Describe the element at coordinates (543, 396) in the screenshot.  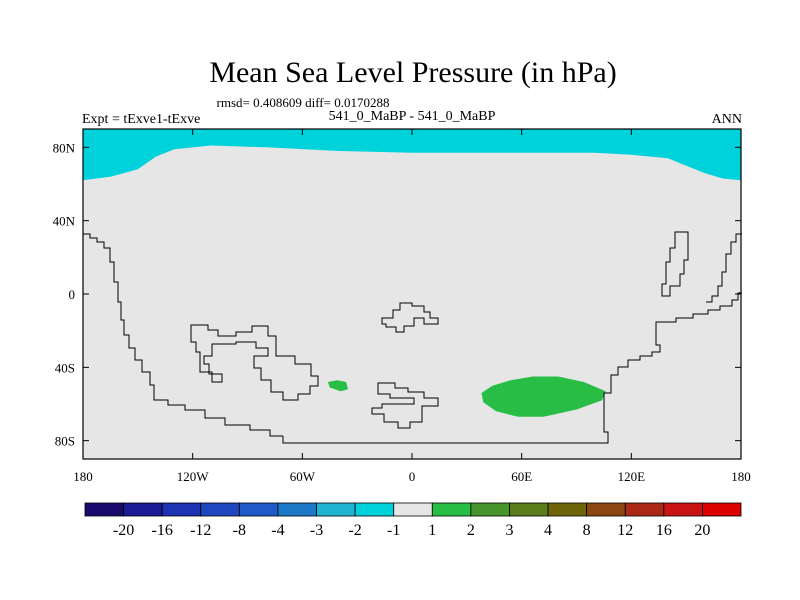
I see `south-indian-ocean-anomaly-region` at that location.